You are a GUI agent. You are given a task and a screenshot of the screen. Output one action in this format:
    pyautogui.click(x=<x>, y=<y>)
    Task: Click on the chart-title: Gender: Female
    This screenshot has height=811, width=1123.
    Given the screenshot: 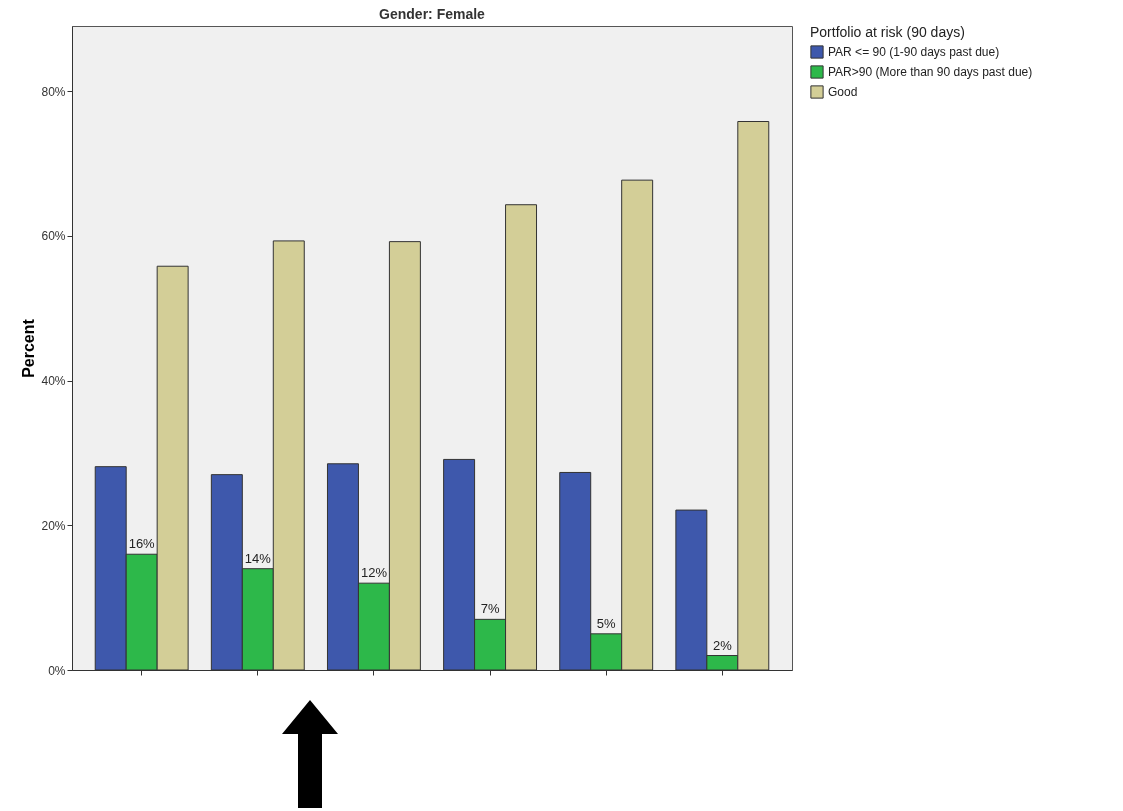 What is the action you would take?
    pyautogui.click(x=432, y=14)
    